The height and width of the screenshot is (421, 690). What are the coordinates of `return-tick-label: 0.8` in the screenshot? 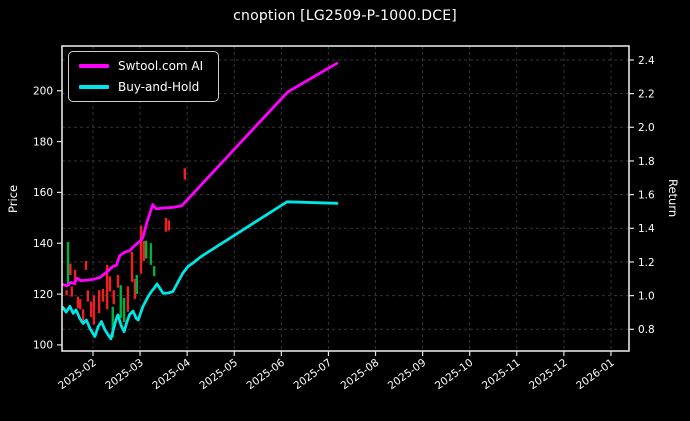 It's located at (646, 330).